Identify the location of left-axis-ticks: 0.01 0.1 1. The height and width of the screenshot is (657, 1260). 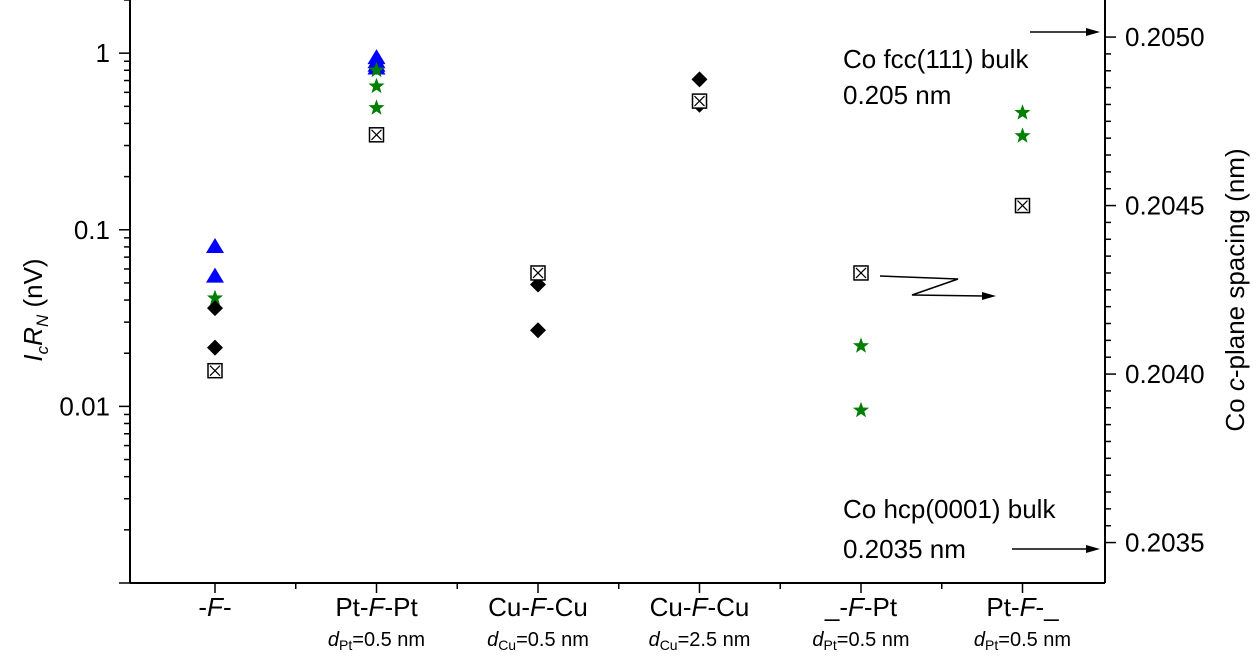
(94, 292).